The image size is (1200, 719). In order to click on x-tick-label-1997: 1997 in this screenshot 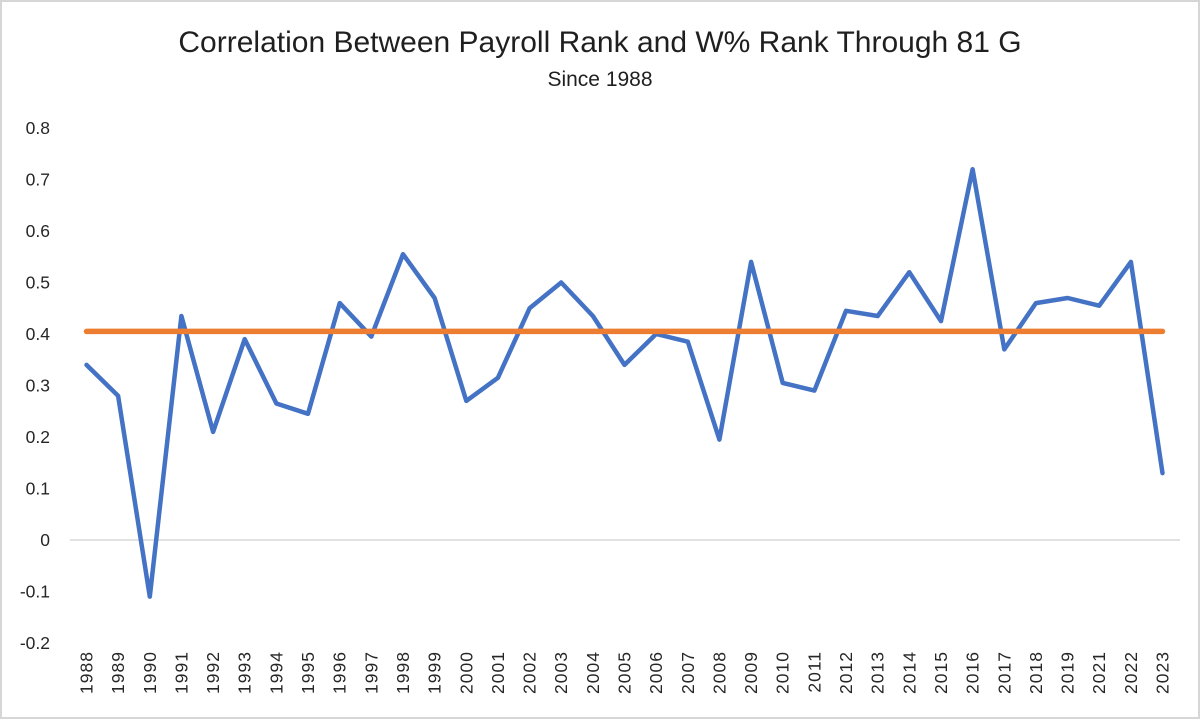, I will do `click(371, 672)`.